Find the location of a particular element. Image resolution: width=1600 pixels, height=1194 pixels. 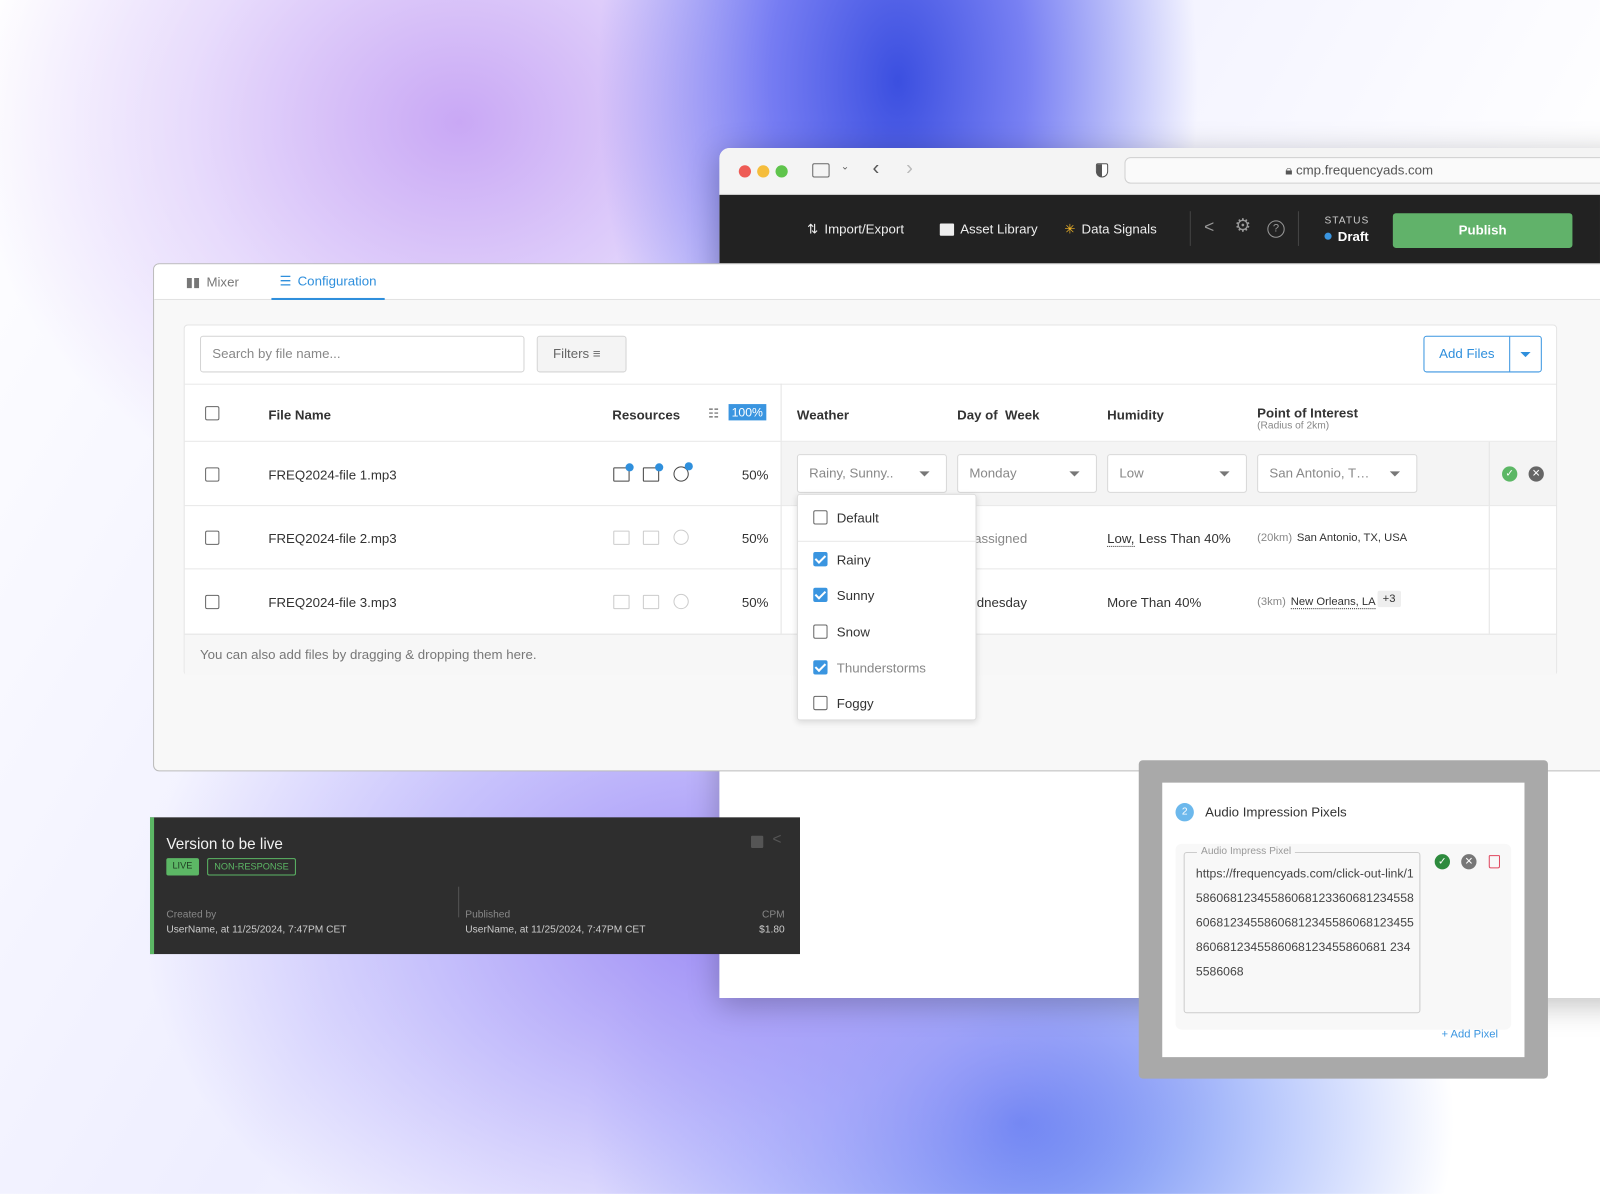

tab-mixer: ▮▮ Mixer is located at coordinates (212, 282).